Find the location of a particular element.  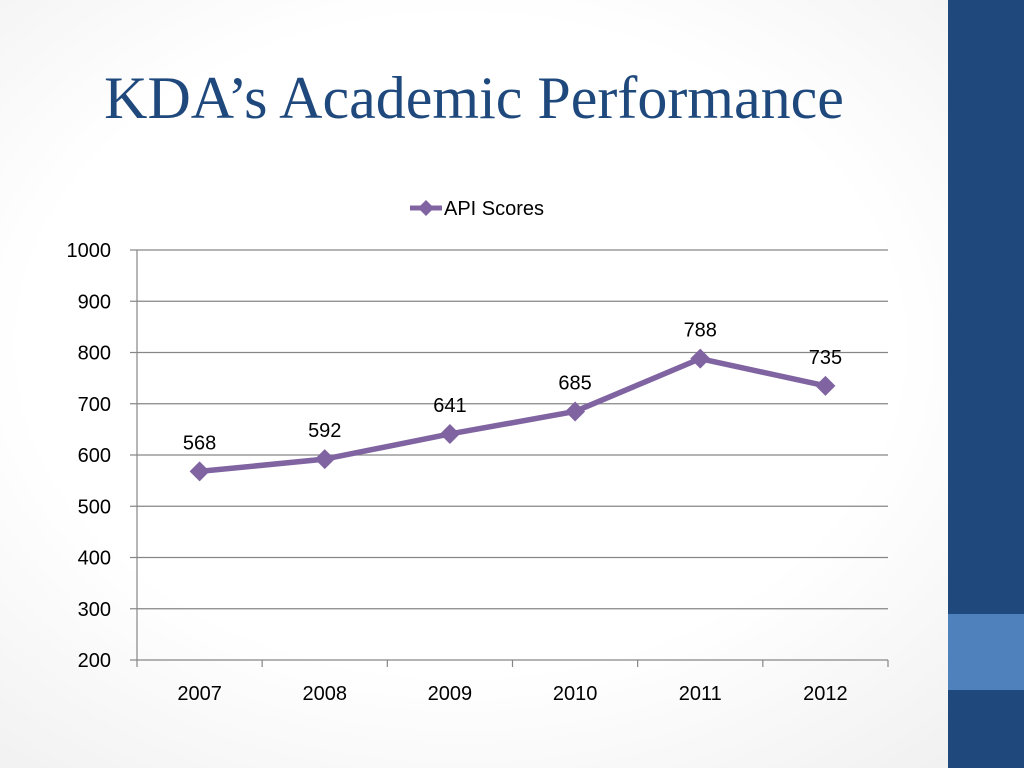

y-tick-label: 1000 is located at coordinates (89, 251).